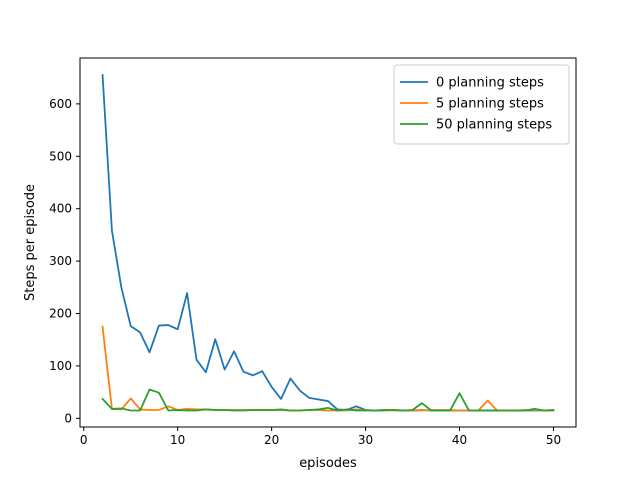 This screenshot has width=640, height=484. Describe the element at coordinates (84, 440) in the screenshot. I see `x-tick-label: 0` at that location.